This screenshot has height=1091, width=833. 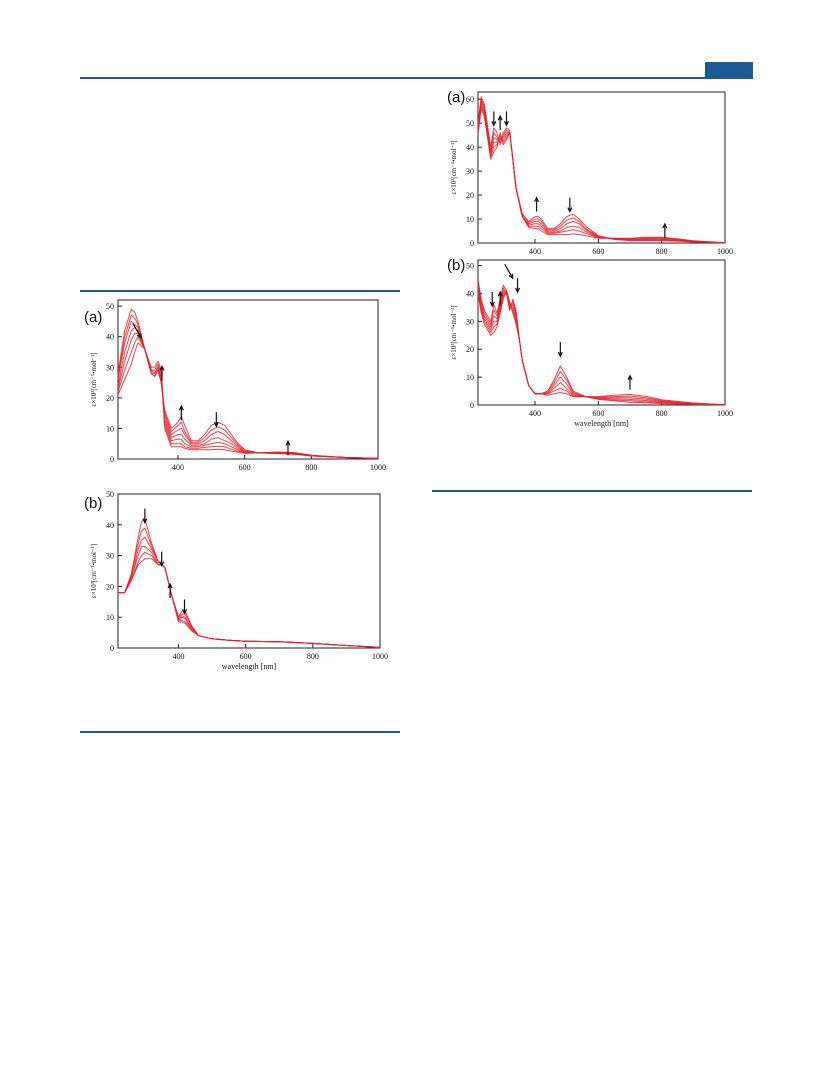 I want to click on header-page-tab, so click(x=729, y=69).